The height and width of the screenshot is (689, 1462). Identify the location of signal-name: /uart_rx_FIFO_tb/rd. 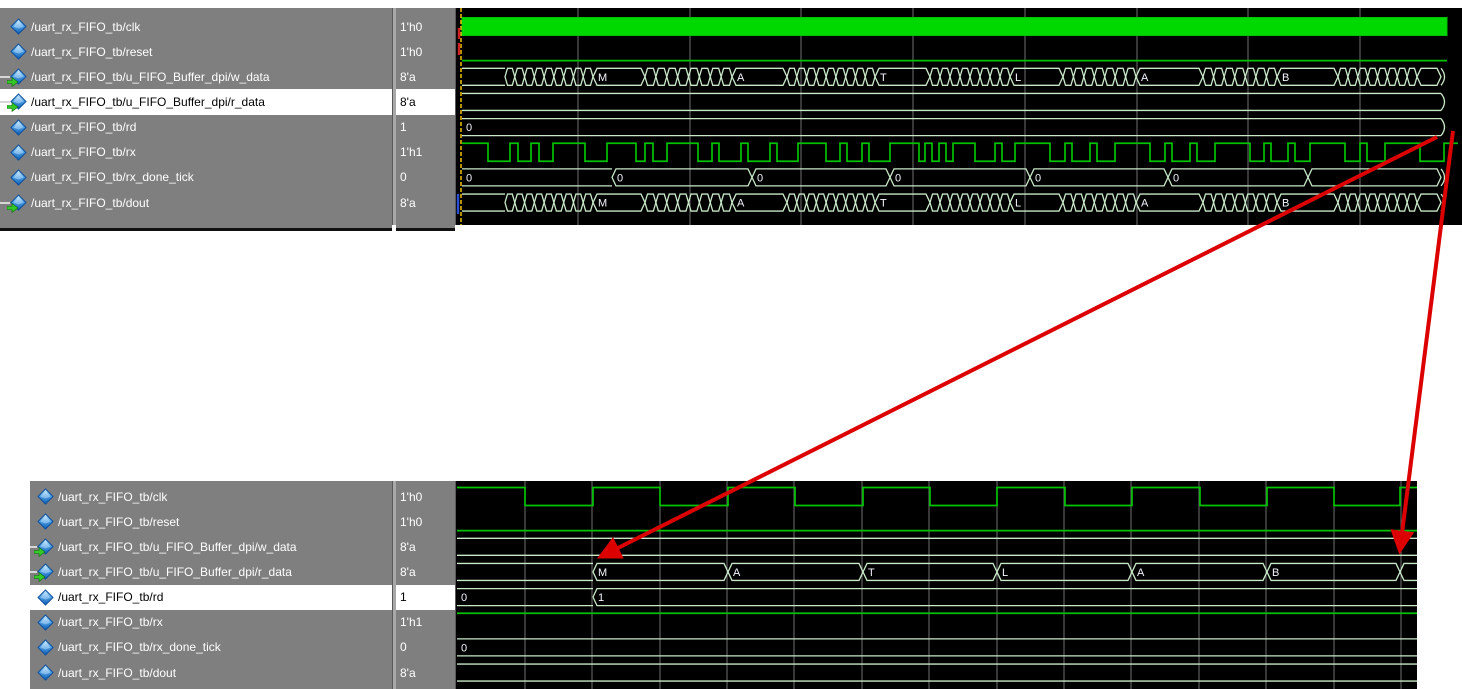
(111, 597).